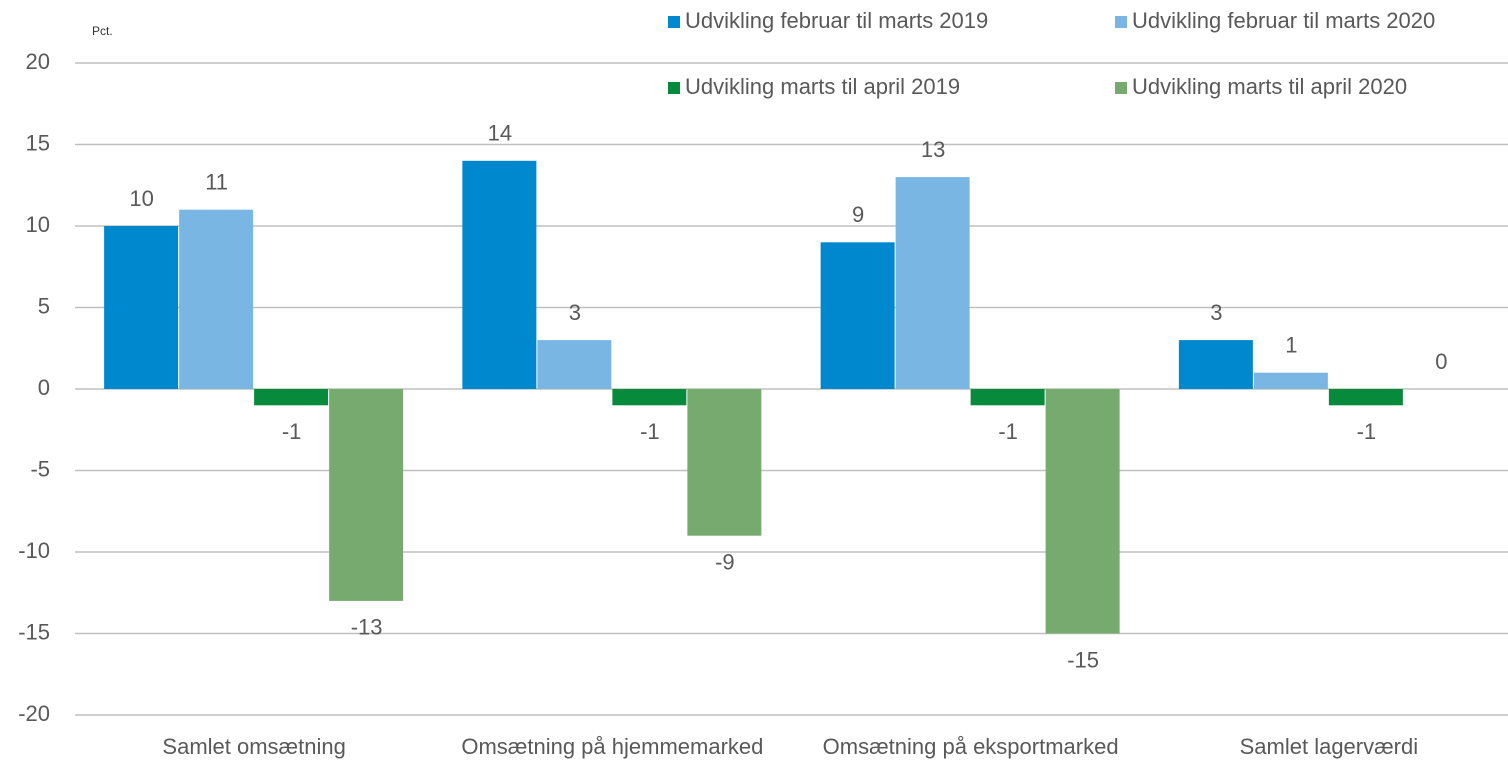 This screenshot has height=764, width=1508. I want to click on data-label: 9, so click(858, 214).